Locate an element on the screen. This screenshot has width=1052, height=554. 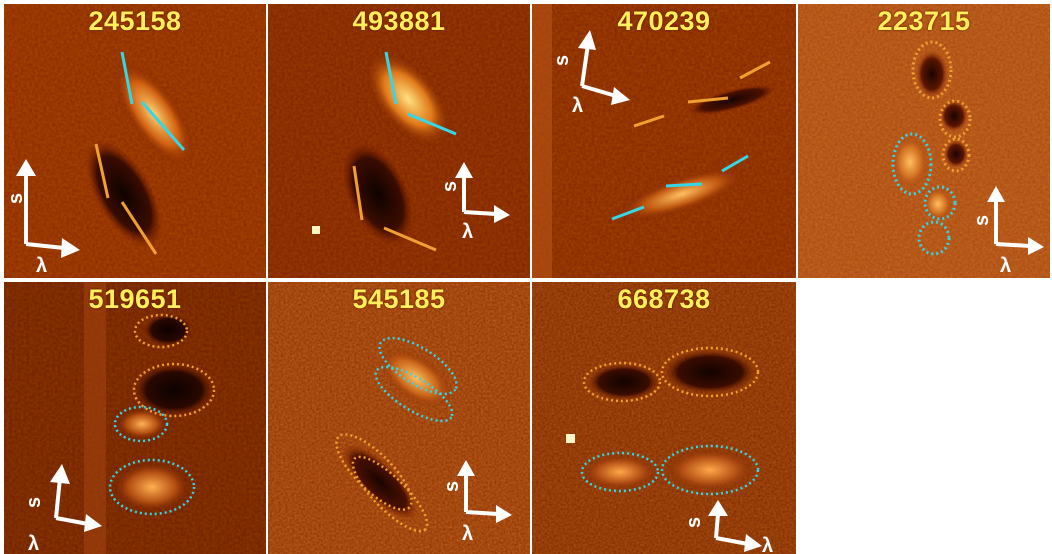
object-id: 493881 is located at coordinates (399, 21).